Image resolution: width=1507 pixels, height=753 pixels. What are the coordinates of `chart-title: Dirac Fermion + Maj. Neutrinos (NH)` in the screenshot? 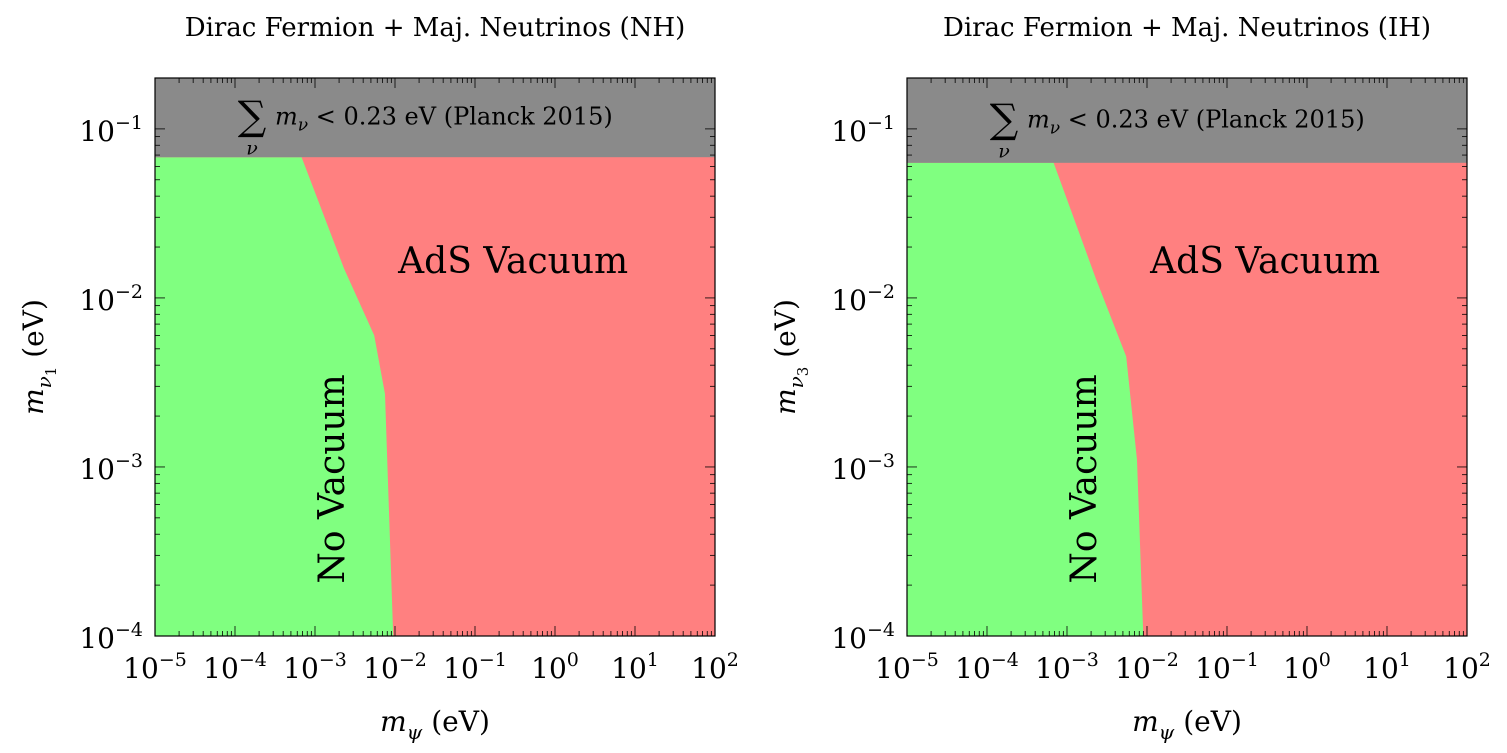 It's located at (435, 28).